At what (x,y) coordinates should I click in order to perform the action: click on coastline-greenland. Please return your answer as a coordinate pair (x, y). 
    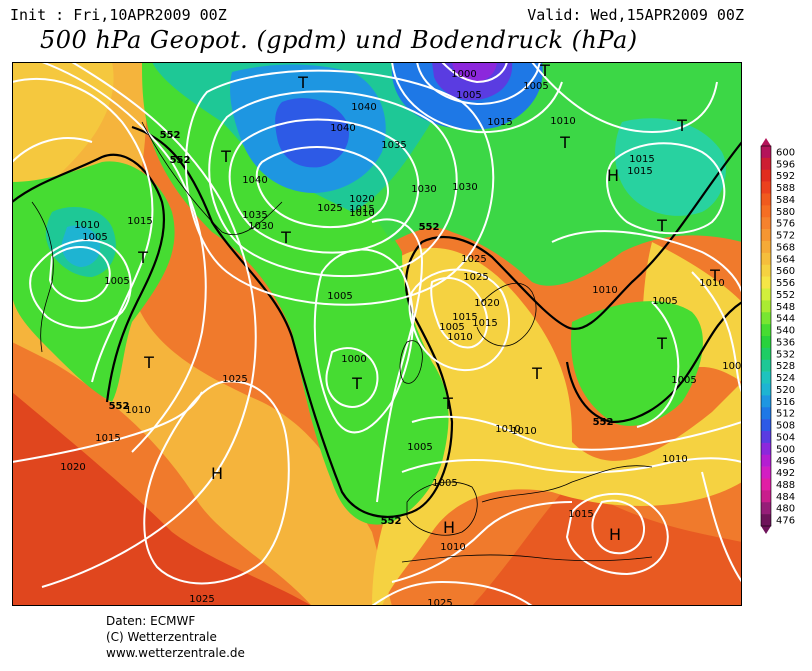
    Looking at the image, I should click on (212, 178).